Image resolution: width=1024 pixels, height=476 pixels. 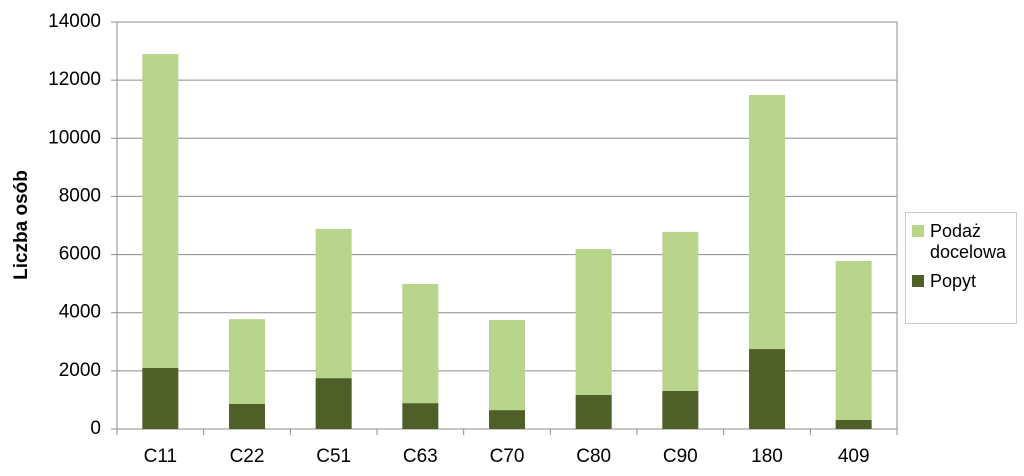 I want to click on x-tick-label: C63, so click(x=420, y=456).